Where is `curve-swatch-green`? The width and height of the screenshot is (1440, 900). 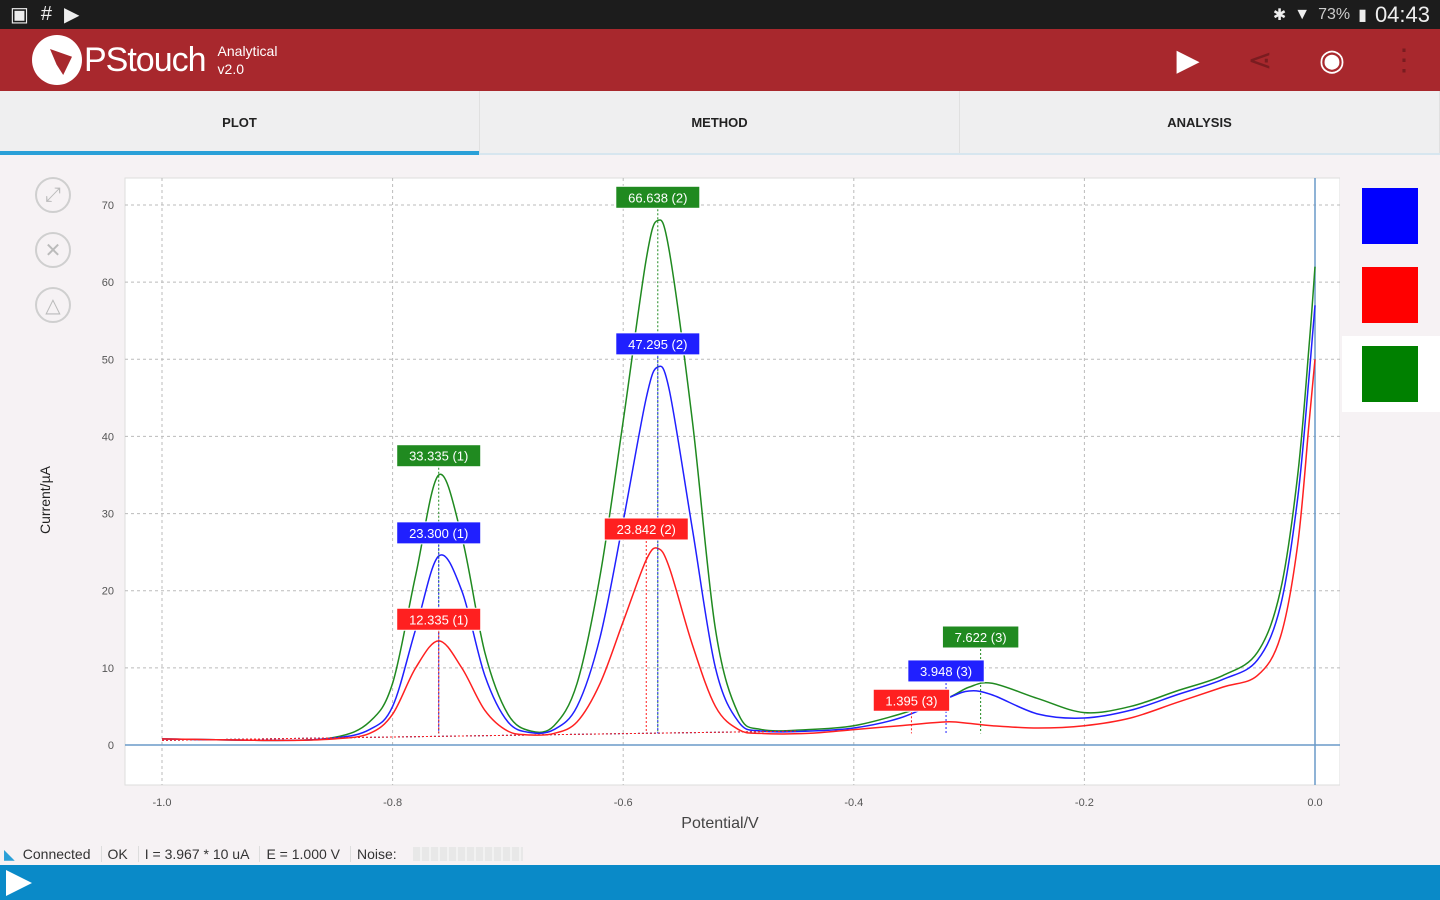
curve-swatch-green is located at coordinates (1390, 374).